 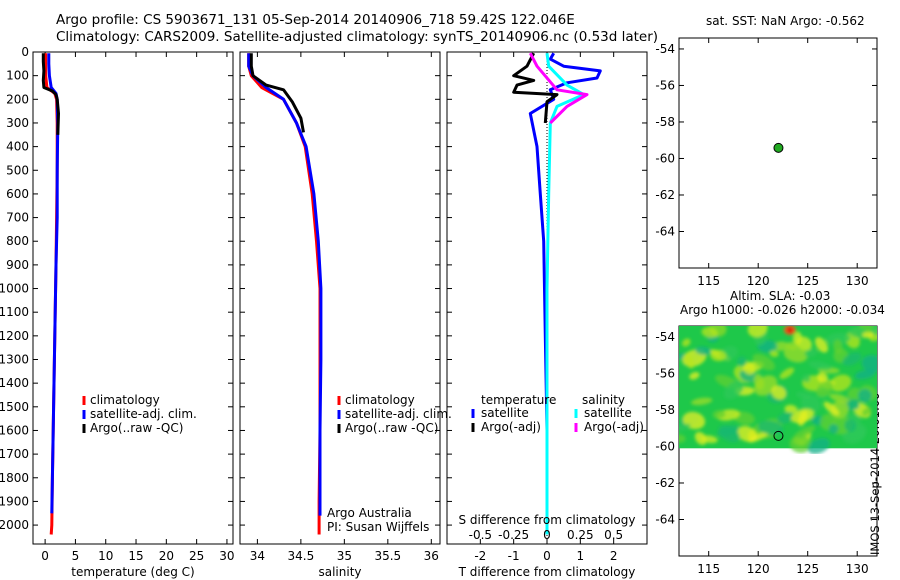 I want to click on temperature-legend-entry: Argo(..raw -QC), so click(x=136, y=428).